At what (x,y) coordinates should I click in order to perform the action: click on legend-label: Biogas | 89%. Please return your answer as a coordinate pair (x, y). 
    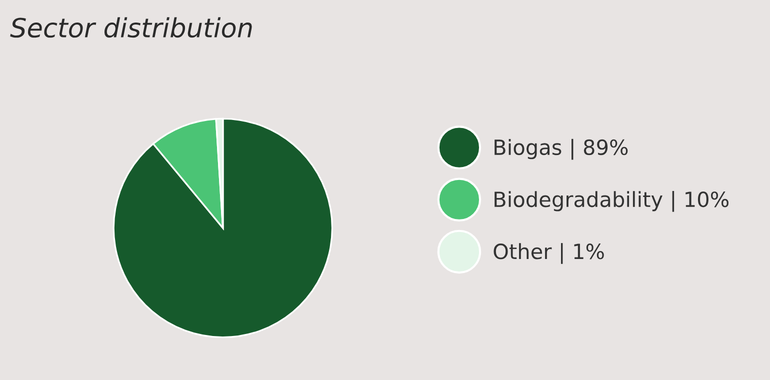
    Looking at the image, I should click on (561, 149).